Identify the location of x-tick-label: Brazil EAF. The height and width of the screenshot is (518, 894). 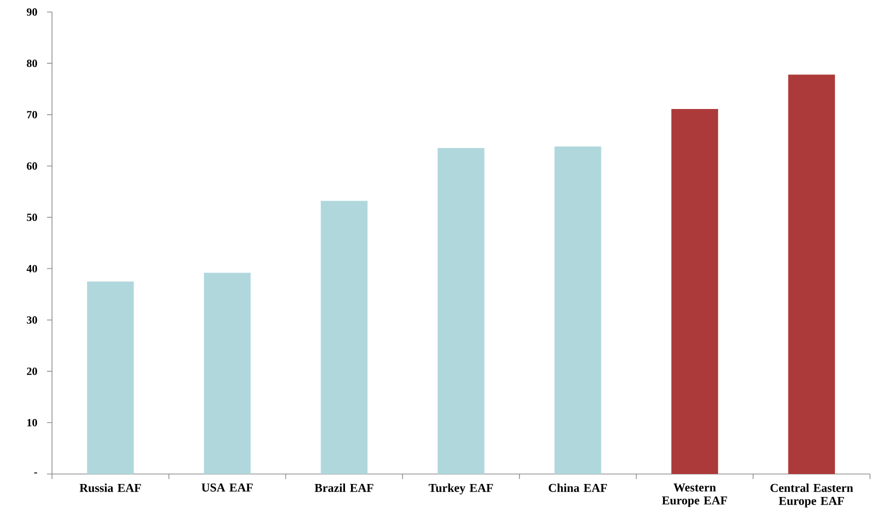
(344, 488).